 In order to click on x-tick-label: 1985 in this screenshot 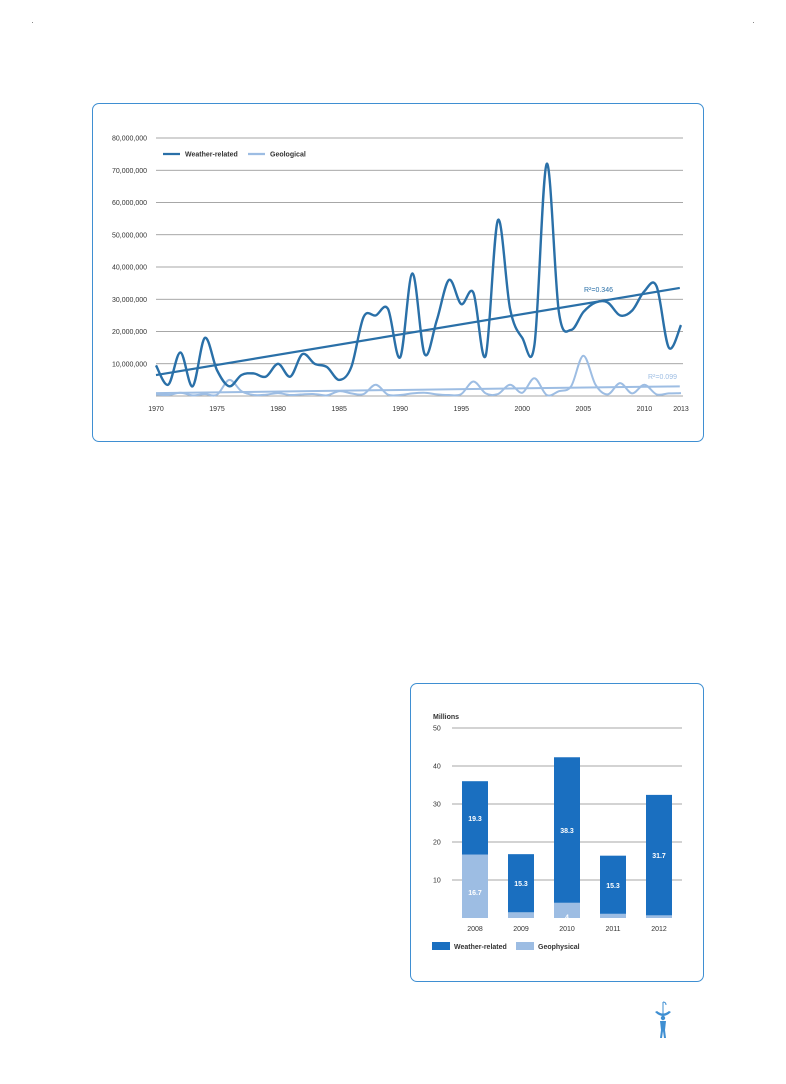, I will do `click(339, 409)`.